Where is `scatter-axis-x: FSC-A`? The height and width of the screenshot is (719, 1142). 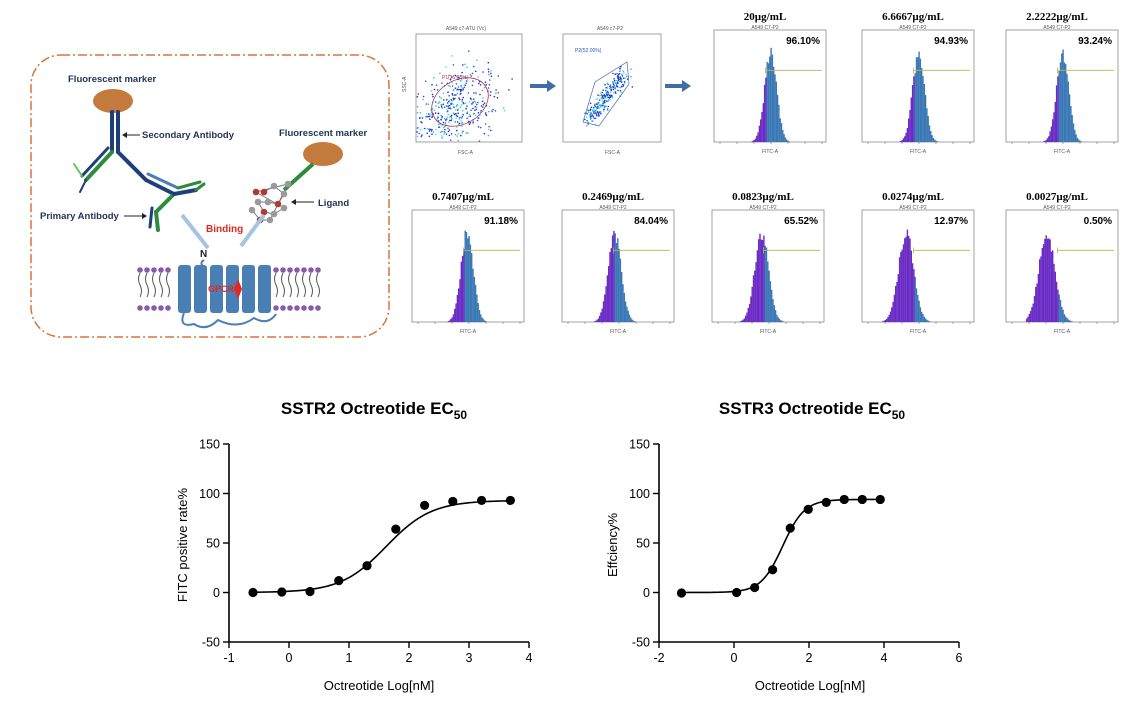 scatter-axis-x: FSC-A is located at coordinates (613, 153).